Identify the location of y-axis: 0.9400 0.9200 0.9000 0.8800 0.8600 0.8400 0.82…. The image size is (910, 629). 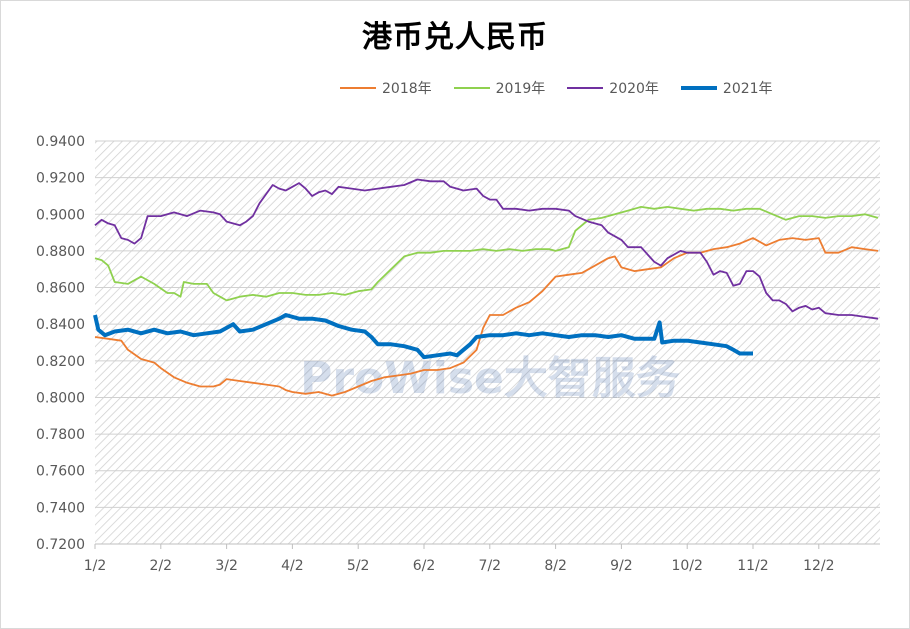
(60, 343).